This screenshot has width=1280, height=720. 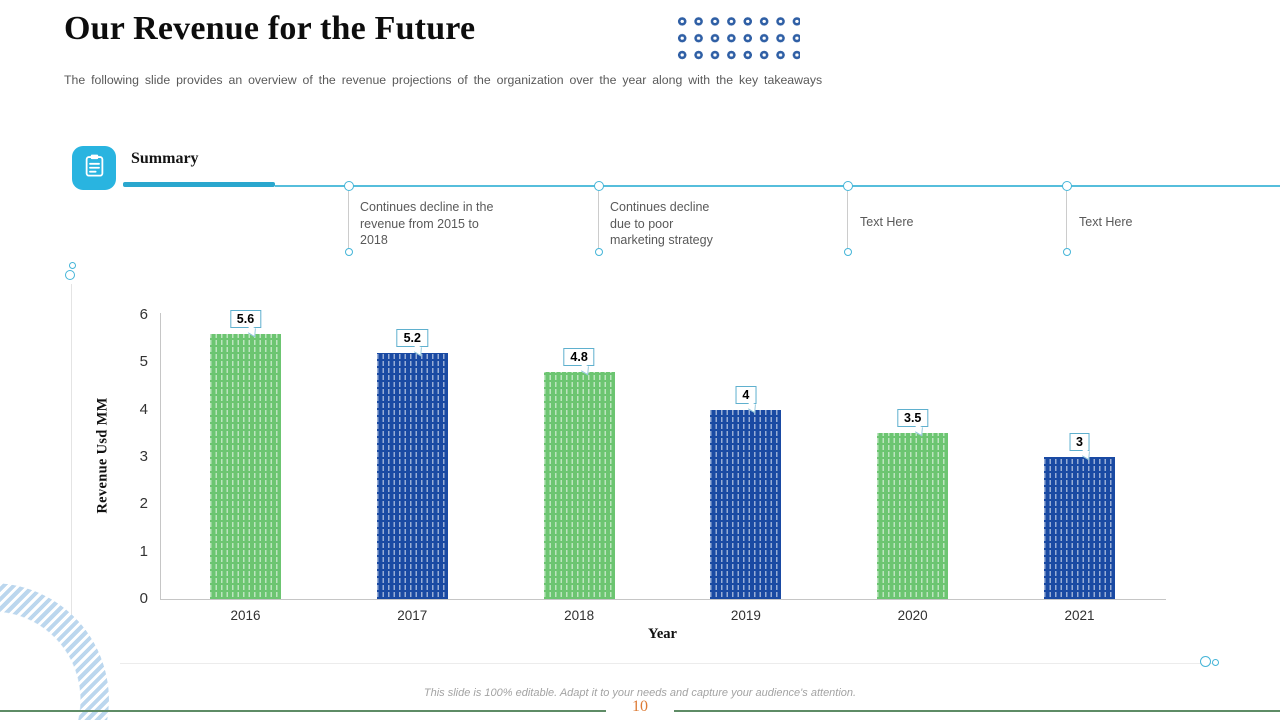 What do you see at coordinates (270, 28) in the screenshot?
I see `page-title: Our Revenue for the Future` at bounding box center [270, 28].